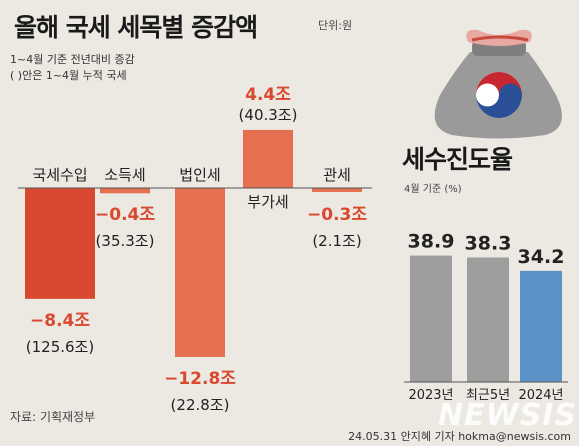  Describe the element at coordinates (200, 405) in the screenshot. I see `cumulative-label: (22.8조)` at that location.